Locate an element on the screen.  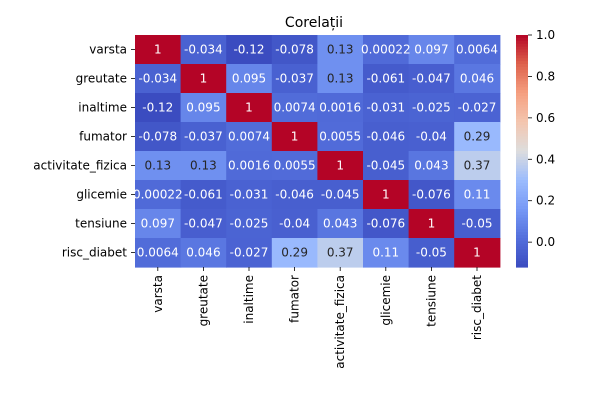
cell-annotation: -0.12 is located at coordinates (248, 50).